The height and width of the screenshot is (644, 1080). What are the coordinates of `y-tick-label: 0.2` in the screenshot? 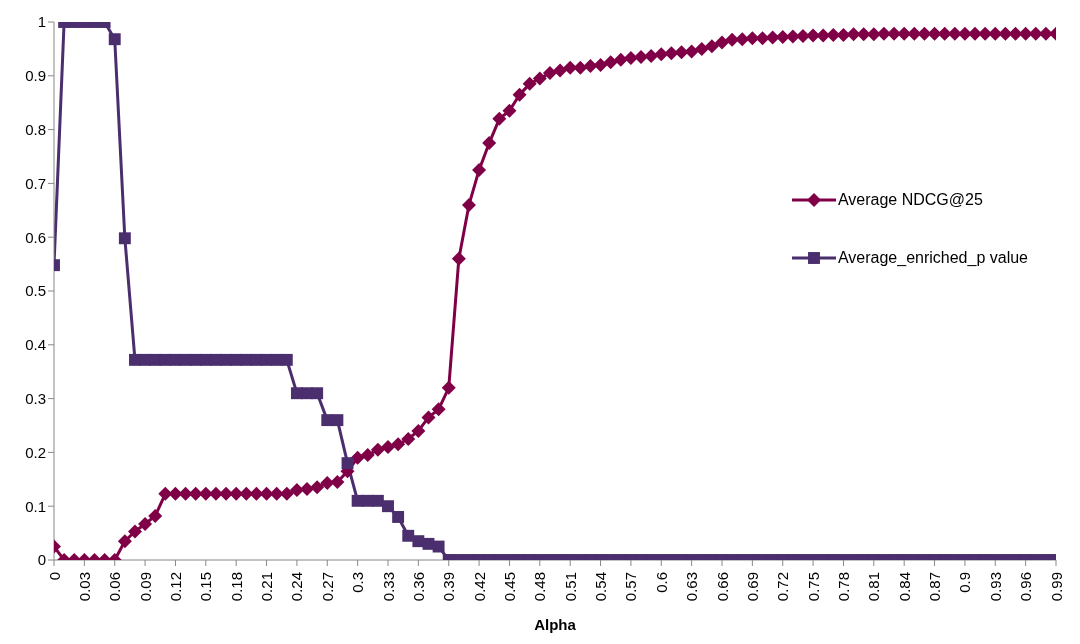 It's located at (35, 452).